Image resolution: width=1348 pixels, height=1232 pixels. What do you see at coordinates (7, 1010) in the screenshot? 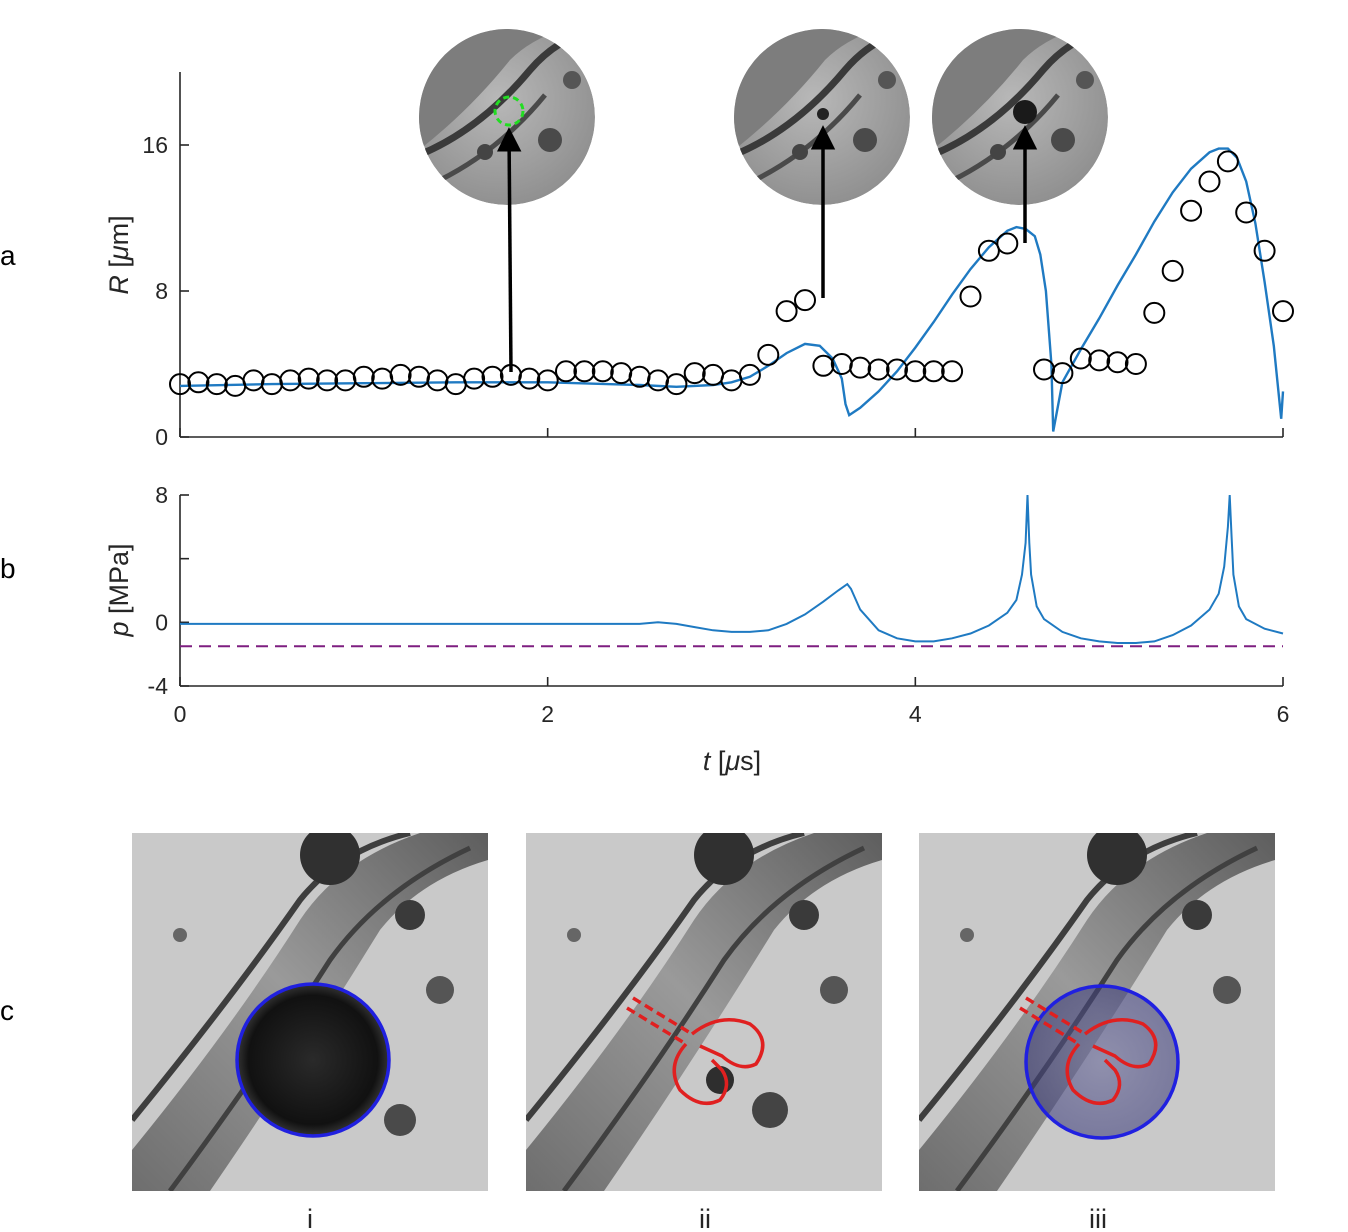
I see `panel-letter-c: c` at bounding box center [7, 1010].